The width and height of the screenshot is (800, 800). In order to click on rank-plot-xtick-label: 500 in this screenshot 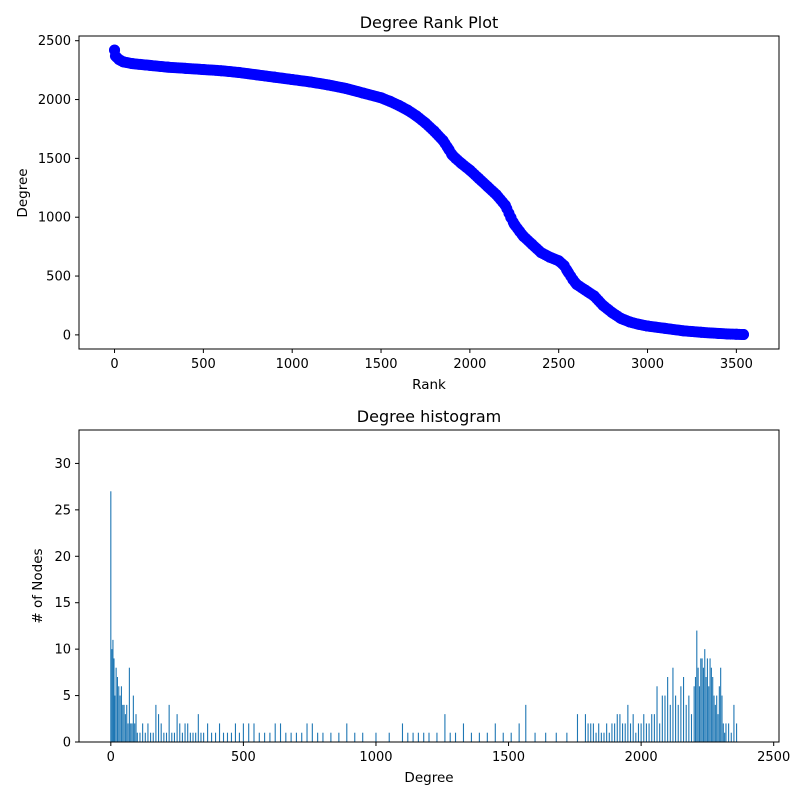, I will do `click(203, 364)`.